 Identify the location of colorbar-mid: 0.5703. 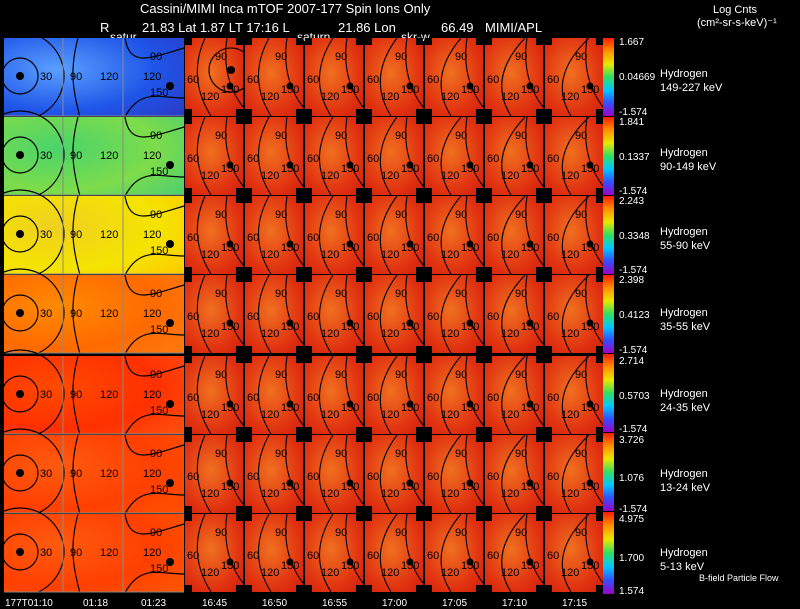
(634, 396).